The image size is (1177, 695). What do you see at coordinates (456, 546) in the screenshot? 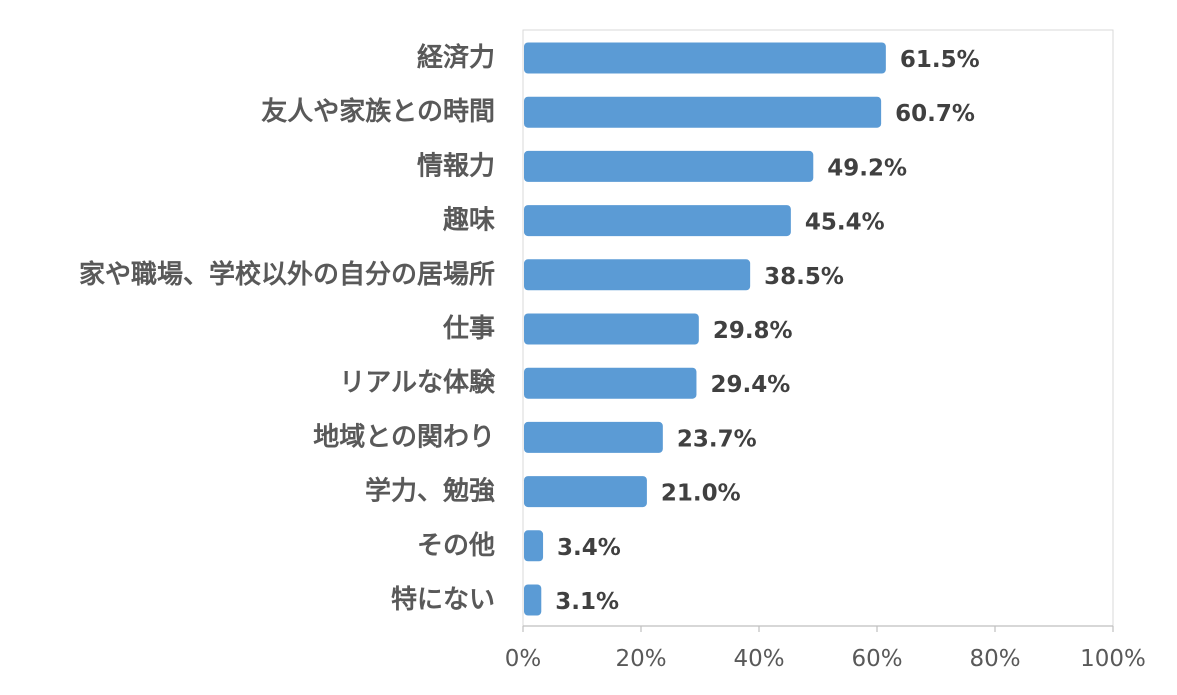
I see `category-label: その他` at bounding box center [456, 546].